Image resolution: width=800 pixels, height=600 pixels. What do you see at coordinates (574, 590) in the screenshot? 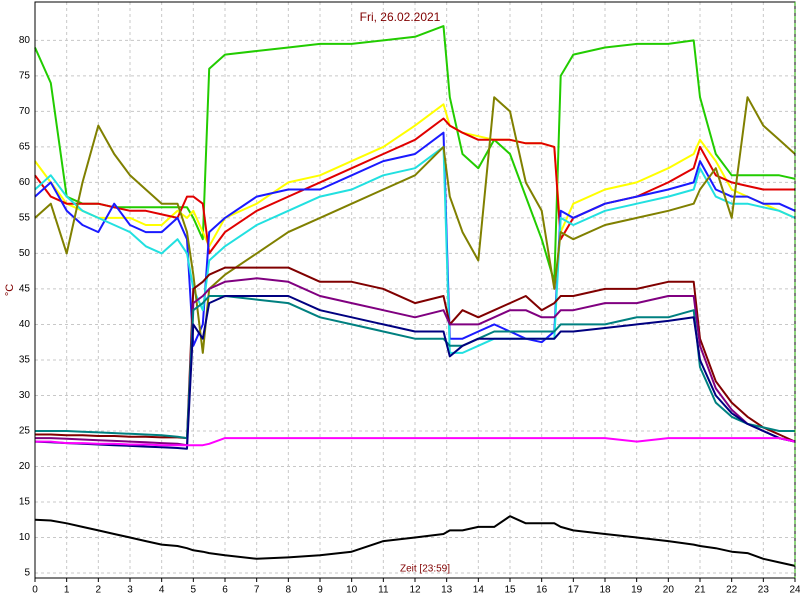
I see `x-tick-label: 17` at bounding box center [574, 590].